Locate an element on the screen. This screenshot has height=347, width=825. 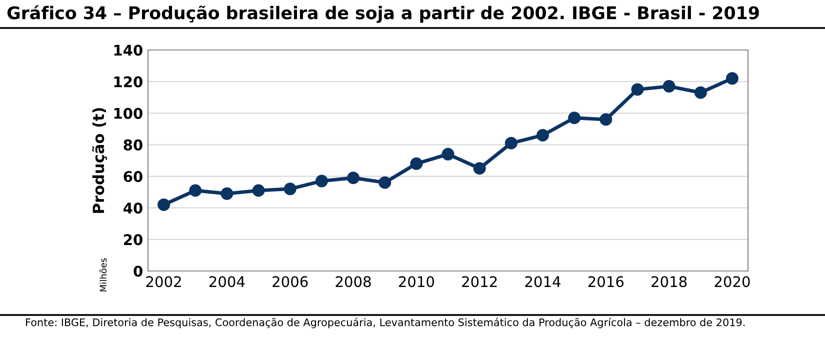
y-tick-label: 60 is located at coordinates (133, 176).